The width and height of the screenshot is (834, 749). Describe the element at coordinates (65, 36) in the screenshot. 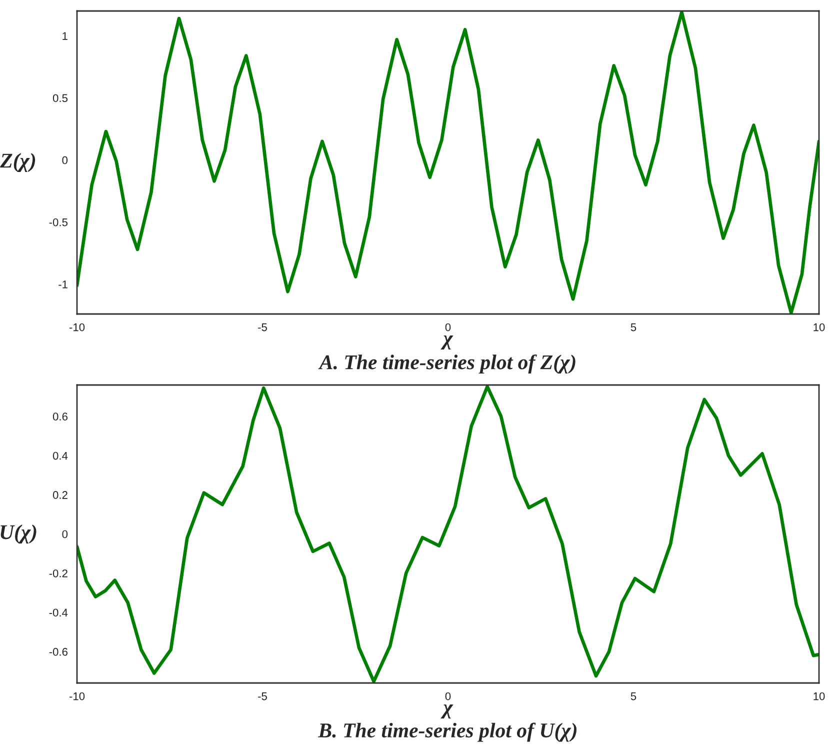

I see `y-tick-label: 1` at that location.